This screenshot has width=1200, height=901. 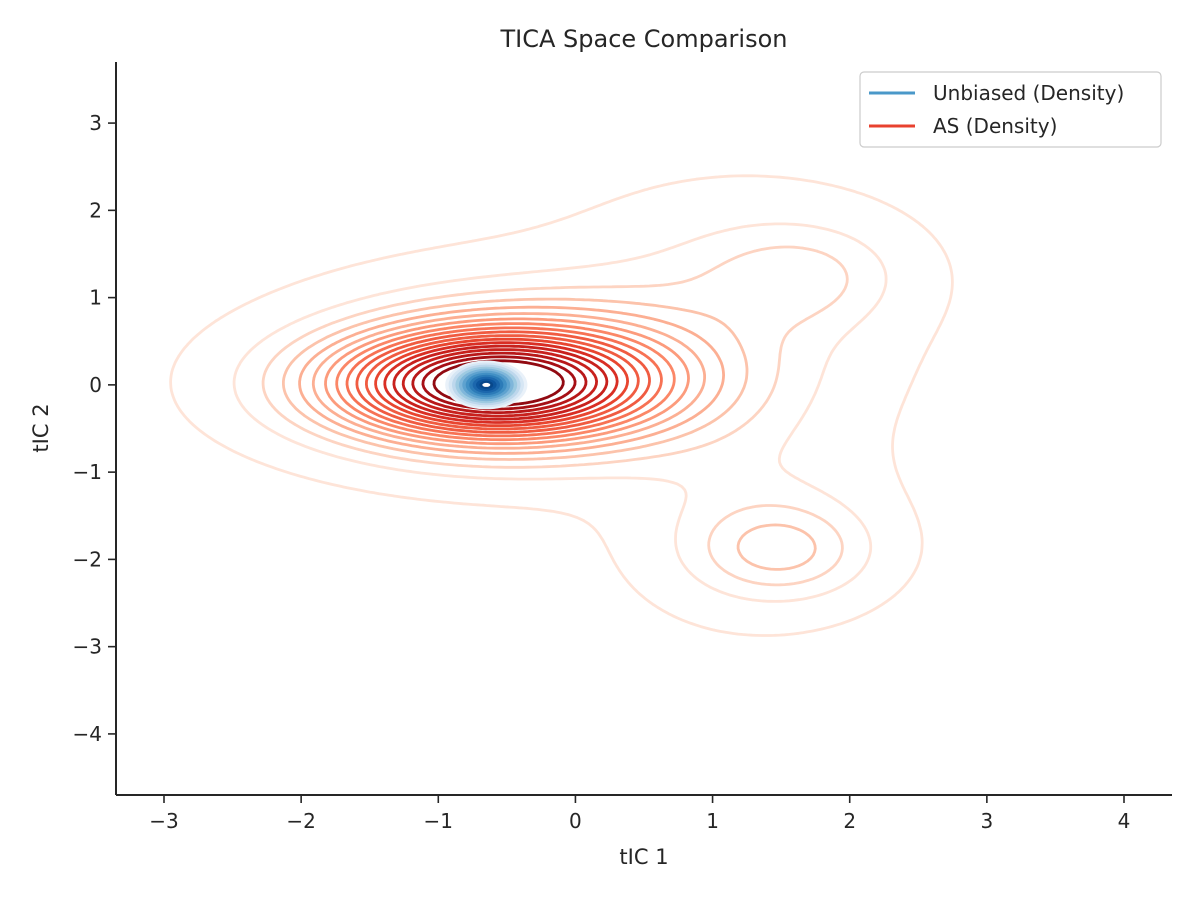 What do you see at coordinates (643, 857) in the screenshot?
I see `x-axis-label: tIC 1` at bounding box center [643, 857].